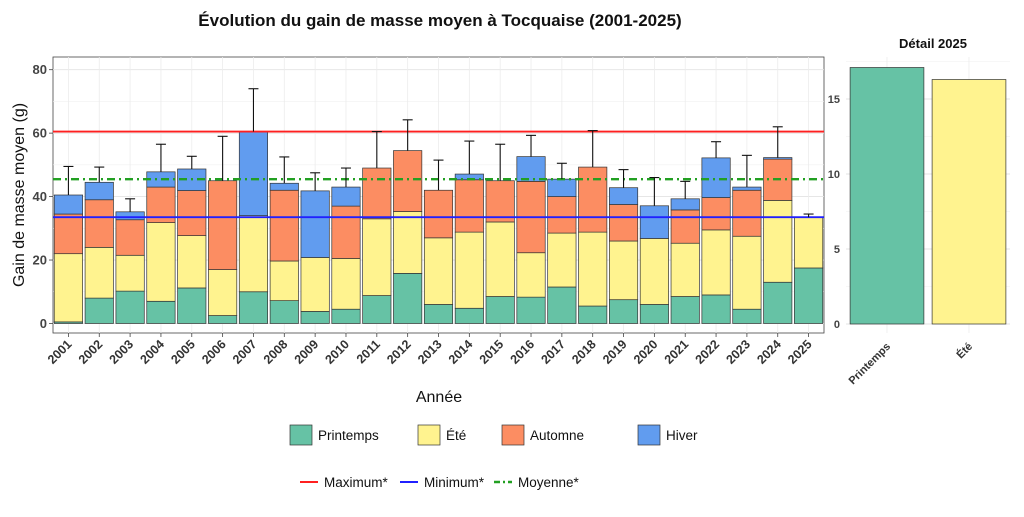 The width and height of the screenshot is (1024, 517). I want to click on x-axis-label: Année, so click(439, 397).